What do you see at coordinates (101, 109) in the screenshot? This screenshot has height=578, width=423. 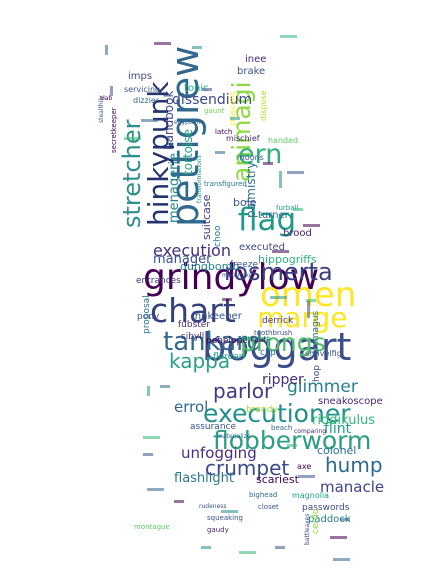 I see `cloud-word: stealthily` at bounding box center [101, 109].